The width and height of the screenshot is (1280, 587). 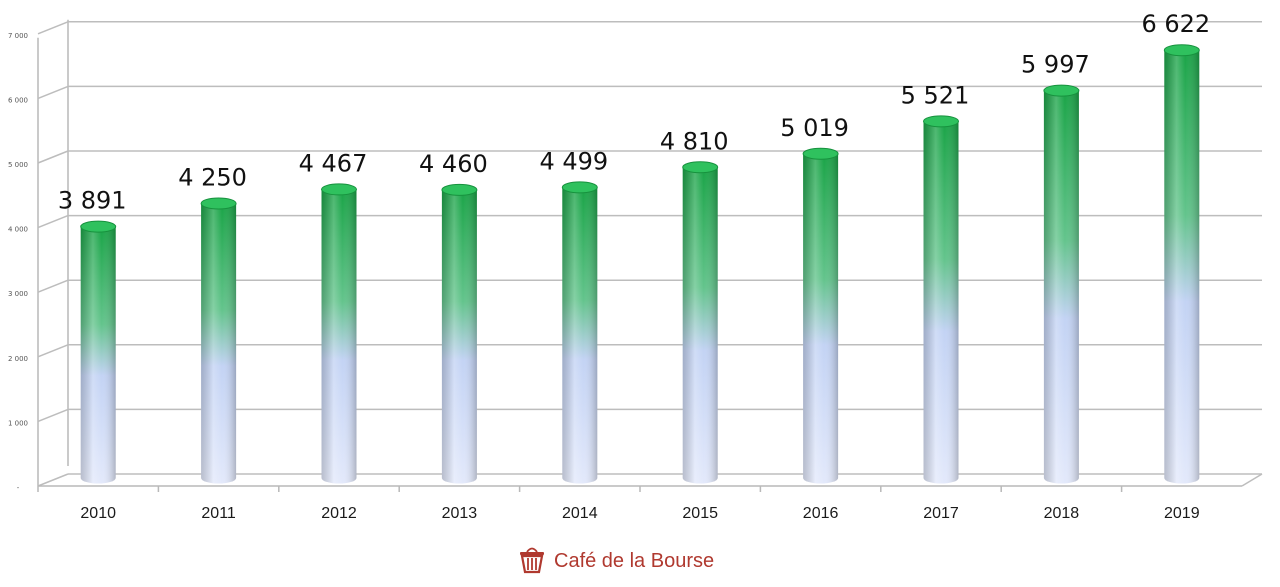 What do you see at coordinates (532, 560) in the screenshot?
I see `basket-icon` at bounding box center [532, 560].